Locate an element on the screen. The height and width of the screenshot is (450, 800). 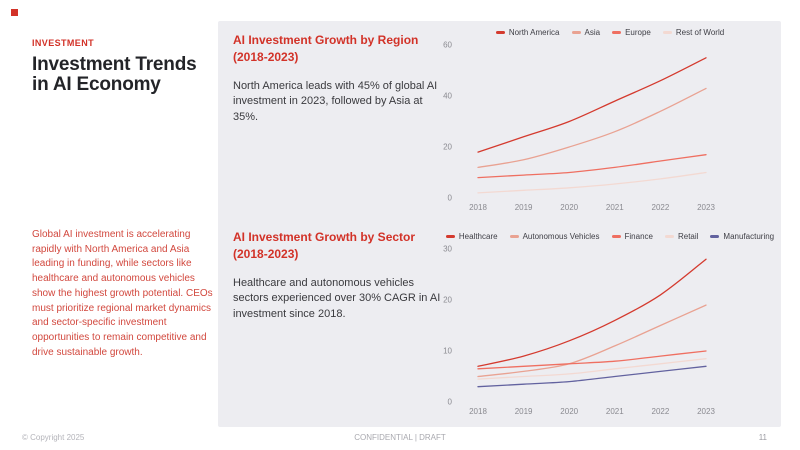
legend-item-north-america: North America is located at coordinates (527, 32).